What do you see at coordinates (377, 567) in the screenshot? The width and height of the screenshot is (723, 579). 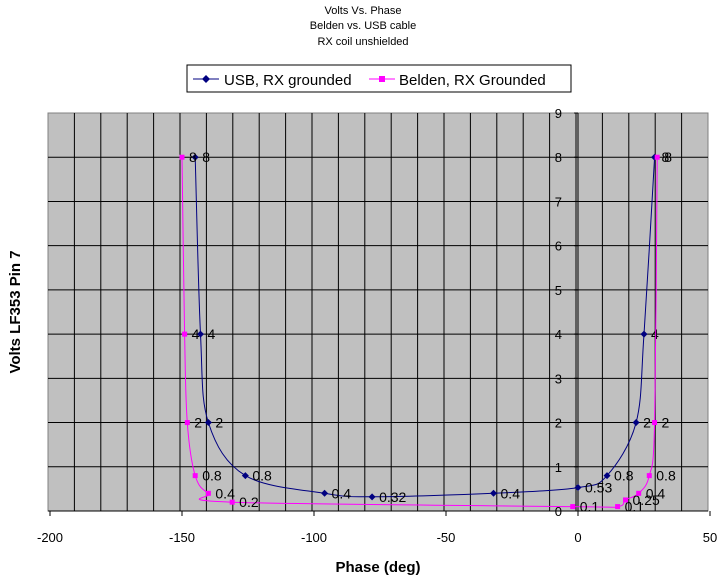 I see `x-axis-label: Phase (deg)` at bounding box center [377, 567].